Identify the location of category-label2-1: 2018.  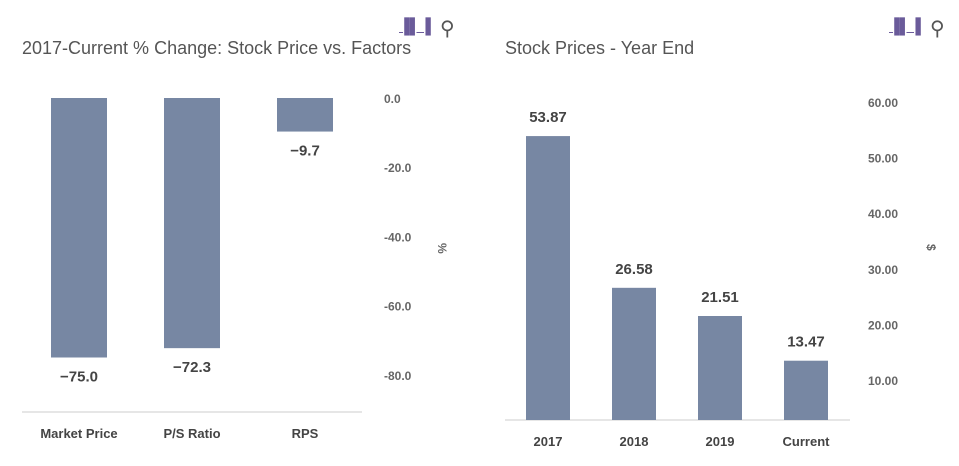
(634, 441).